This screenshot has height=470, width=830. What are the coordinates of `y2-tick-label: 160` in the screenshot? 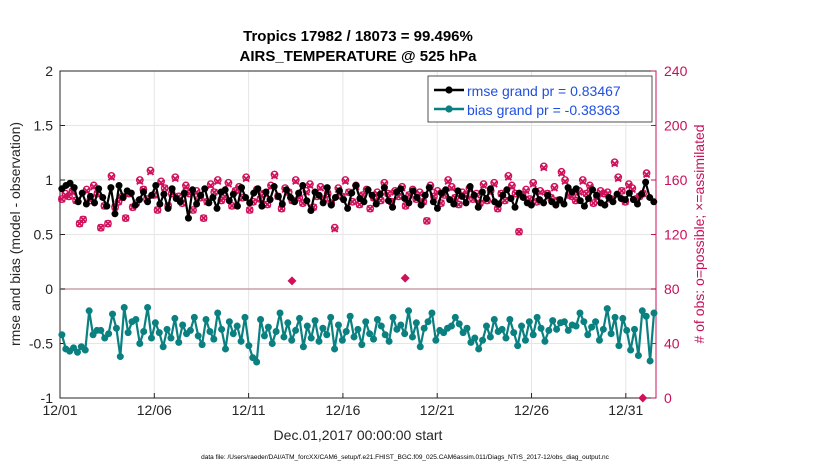 It's located at (676, 180).